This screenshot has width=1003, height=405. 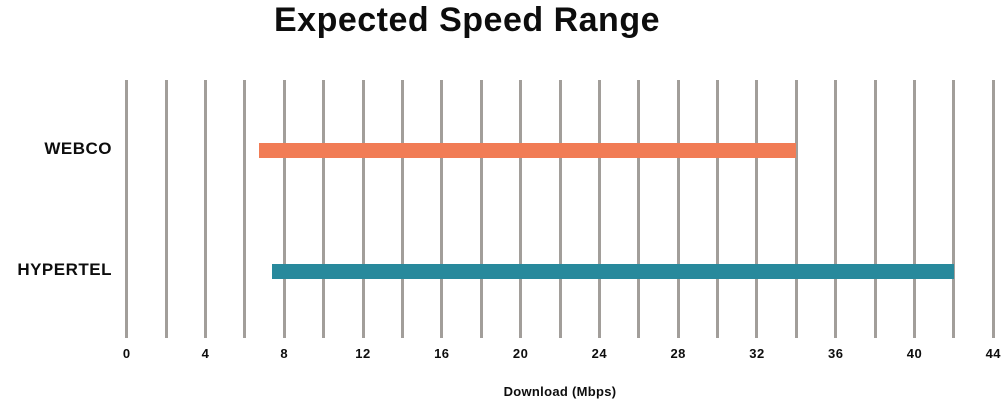 I want to click on x-tick-label: 20, so click(x=520, y=353).